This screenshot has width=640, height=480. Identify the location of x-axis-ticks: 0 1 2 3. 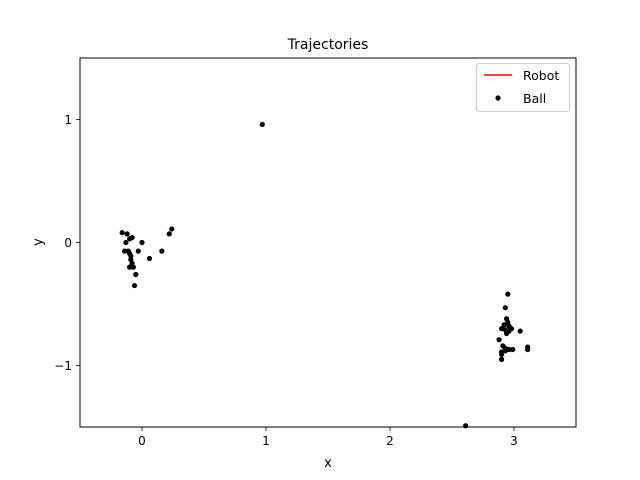
(328, 437).